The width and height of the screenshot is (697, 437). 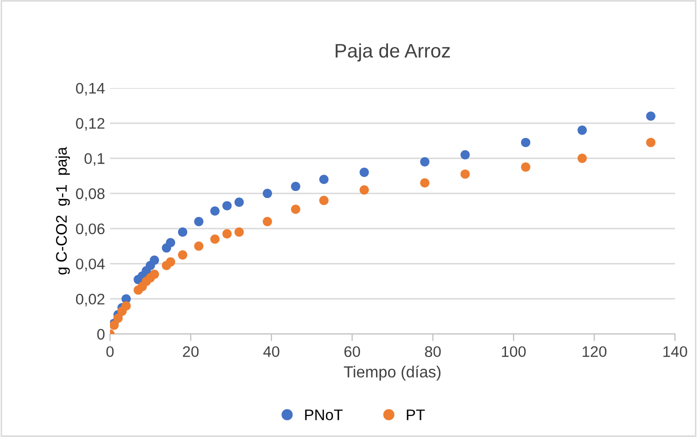 I want to click on chart-title: Paja de Arroz, so click(x=393, y=52).